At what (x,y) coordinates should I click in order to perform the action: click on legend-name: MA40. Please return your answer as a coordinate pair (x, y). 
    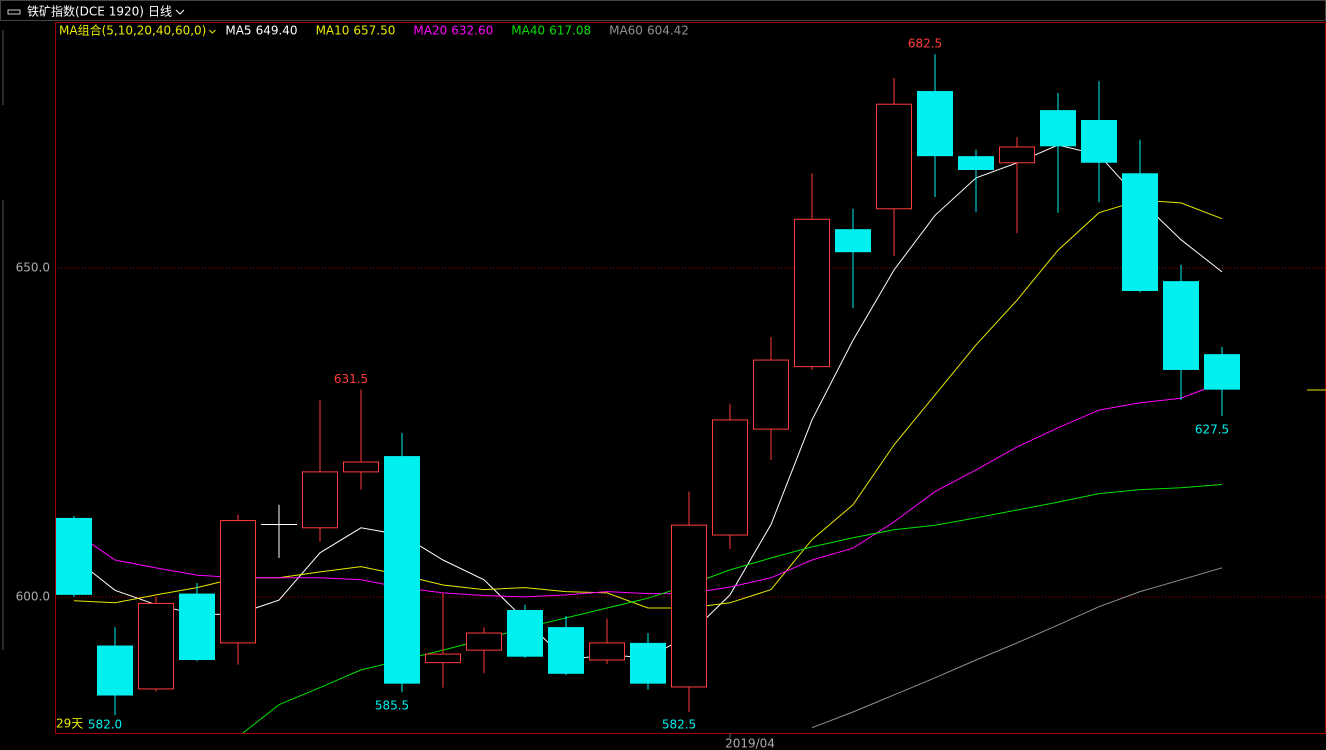
    Looking at the image, I should click on (528, 31).